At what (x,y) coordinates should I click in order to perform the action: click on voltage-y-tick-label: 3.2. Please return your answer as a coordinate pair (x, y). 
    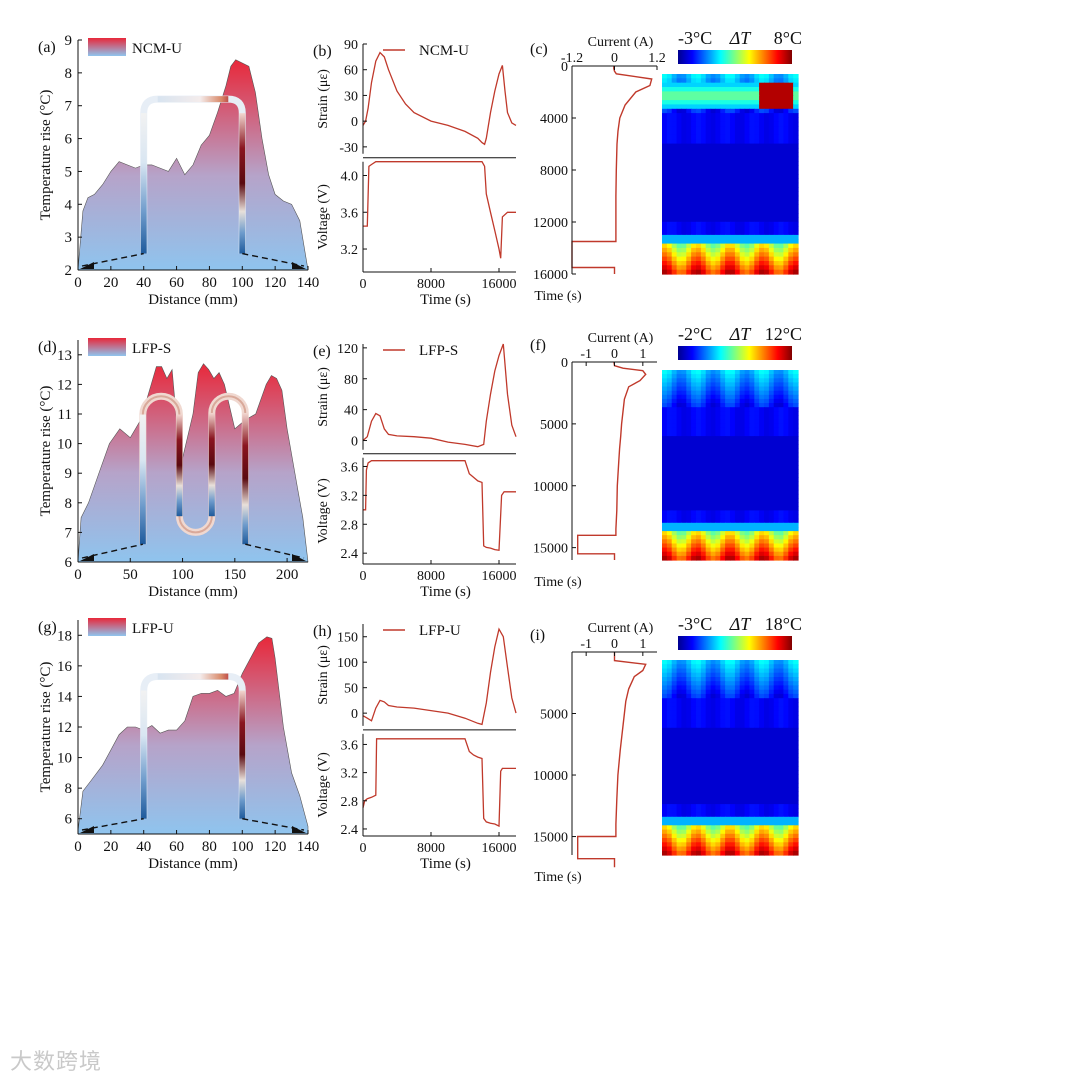
    Looking at the image, I should click on (350, 496).